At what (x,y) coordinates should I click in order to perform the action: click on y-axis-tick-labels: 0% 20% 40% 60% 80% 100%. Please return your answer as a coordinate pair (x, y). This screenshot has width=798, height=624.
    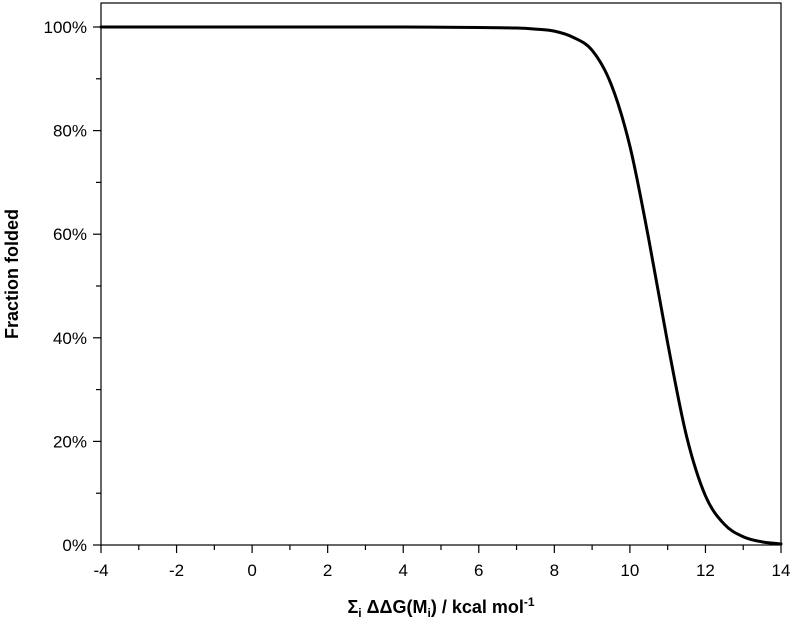
    Looking at the image, I should click on (65, 286).